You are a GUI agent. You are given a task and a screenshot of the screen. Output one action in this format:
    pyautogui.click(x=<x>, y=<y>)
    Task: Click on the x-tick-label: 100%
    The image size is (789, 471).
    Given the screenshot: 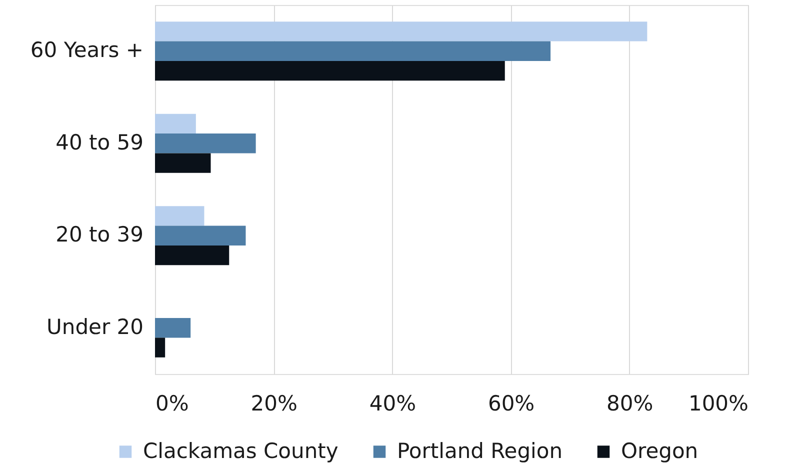 What is the action you would take?
    pyautogui.click(x=718, y=404)
    